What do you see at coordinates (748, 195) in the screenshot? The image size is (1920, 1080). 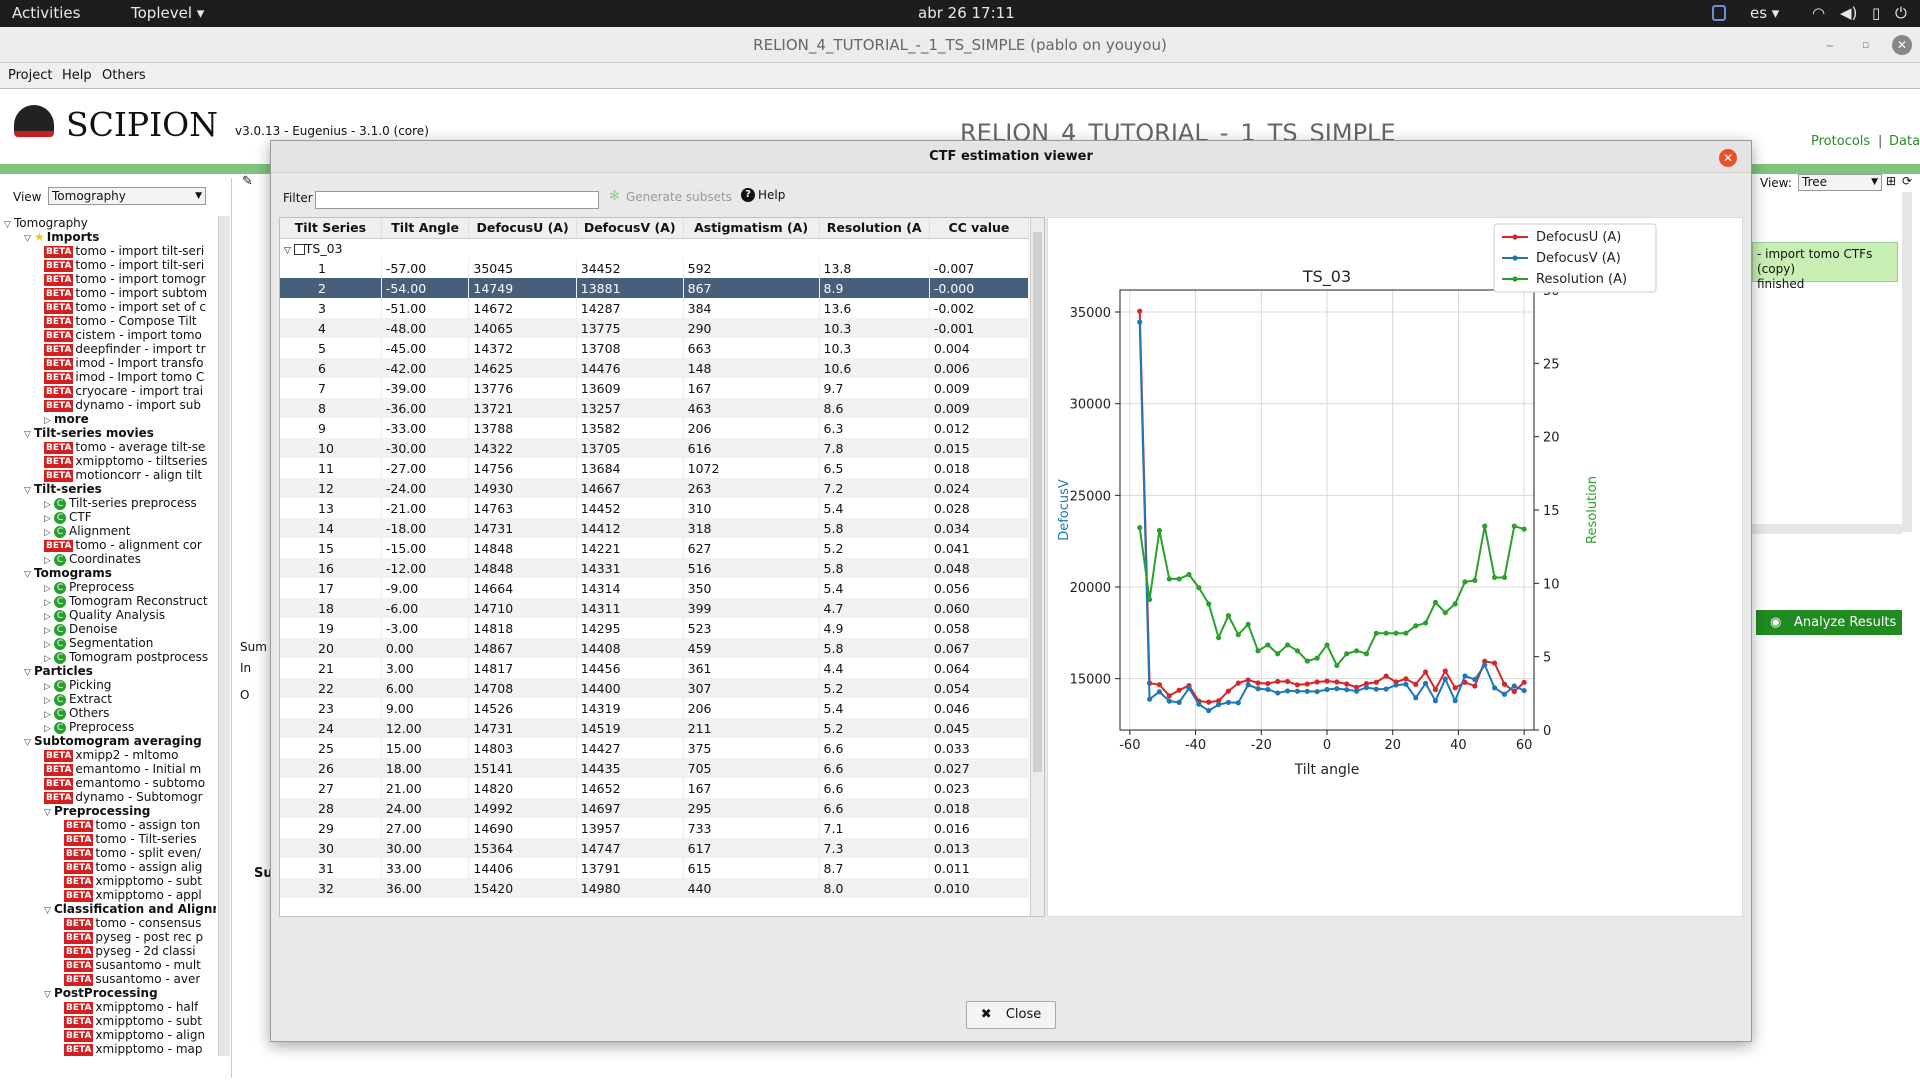 I see `help-icon: ?` at bounding box center [748, 195].